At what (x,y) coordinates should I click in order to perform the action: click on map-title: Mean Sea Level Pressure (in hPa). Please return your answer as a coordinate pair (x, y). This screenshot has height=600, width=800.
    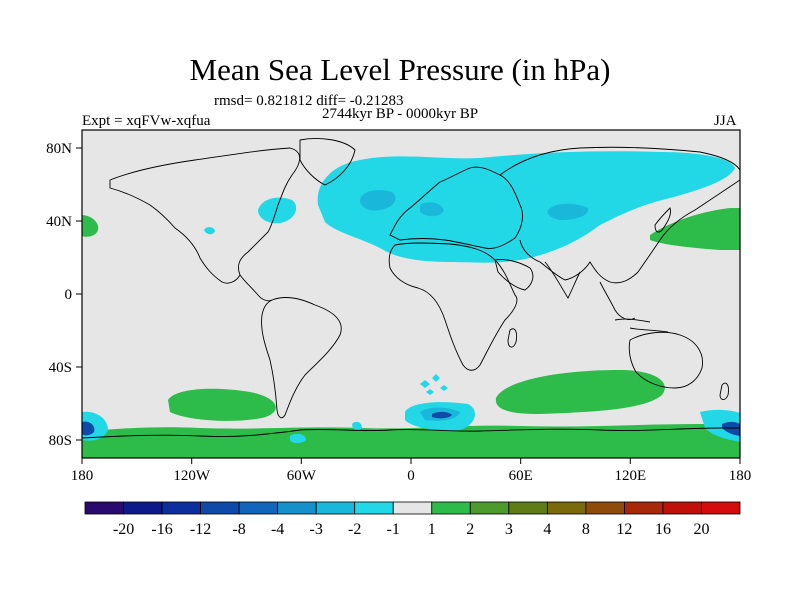
    Looking at the image, I should click on (400, 69).